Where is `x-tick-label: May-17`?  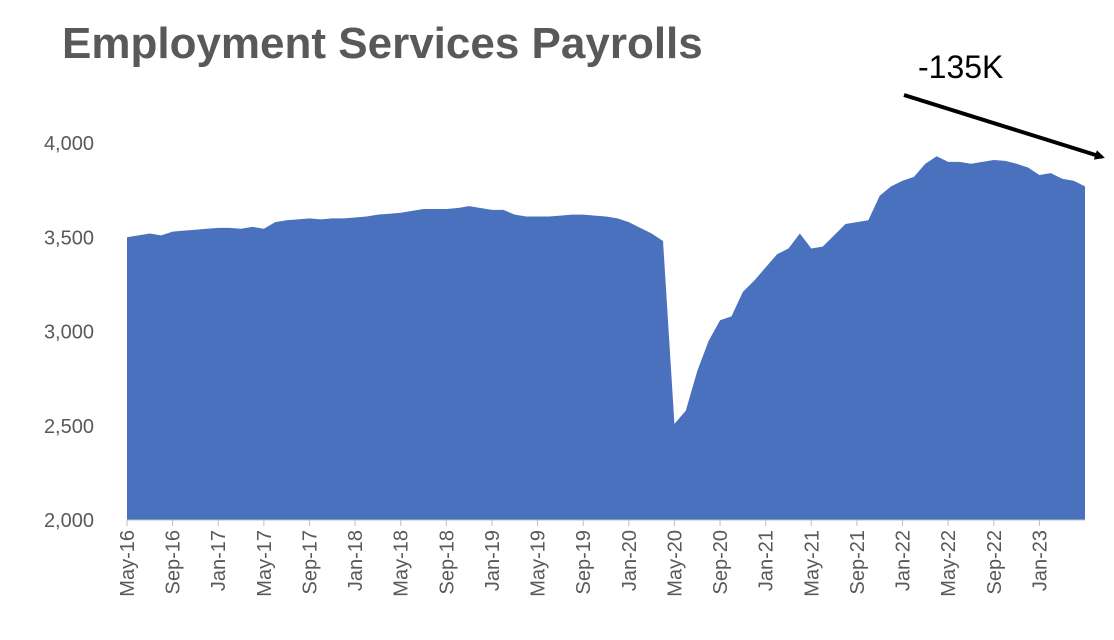 x-tick-label: May-17 is located at coordinates (265, 563).